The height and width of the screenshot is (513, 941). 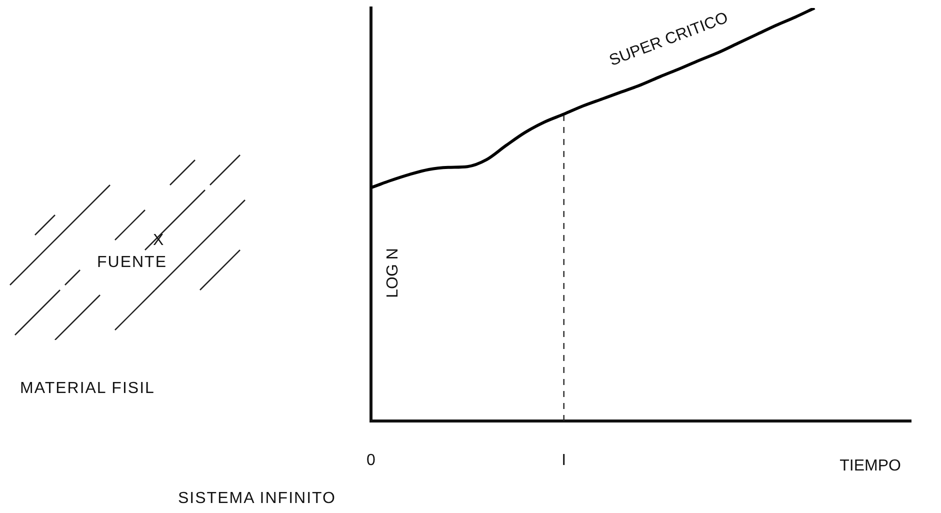 What do you see at coordinates (87, 389) in the screenshot?
I see `text: MATERIAL FISIL` at bounding box center [87, 389].